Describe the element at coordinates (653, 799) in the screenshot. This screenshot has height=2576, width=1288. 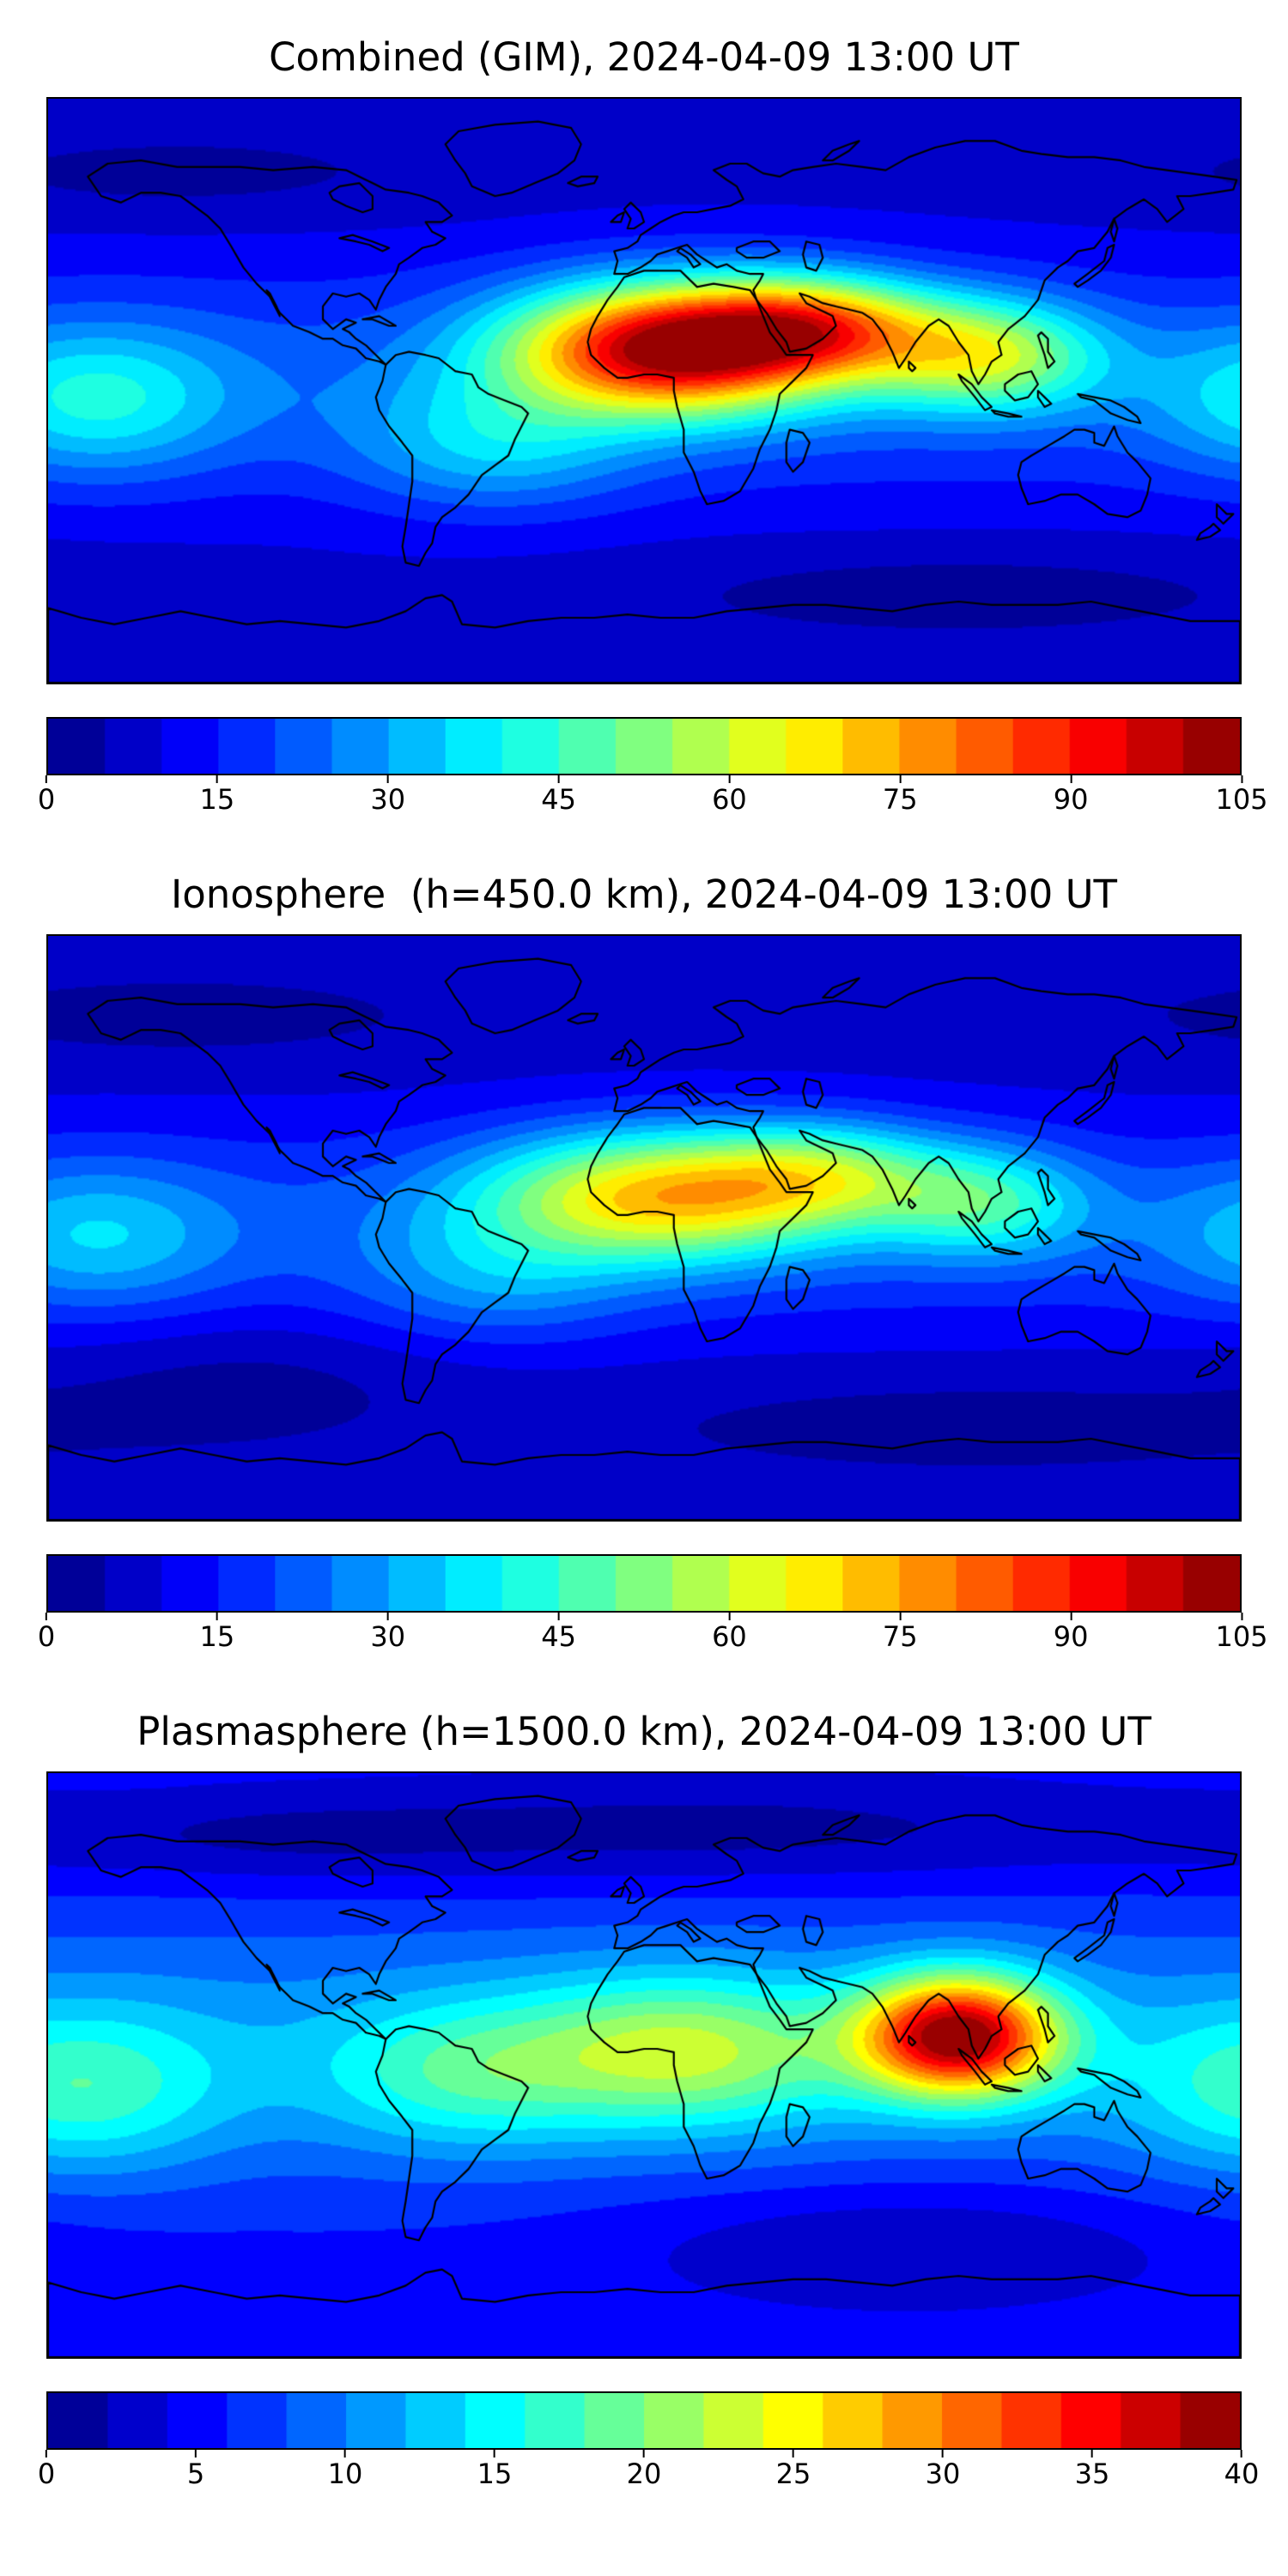
I see `colorbar-tick-labels-combined: 0 15 30 45 60 75 90 105` at that location.